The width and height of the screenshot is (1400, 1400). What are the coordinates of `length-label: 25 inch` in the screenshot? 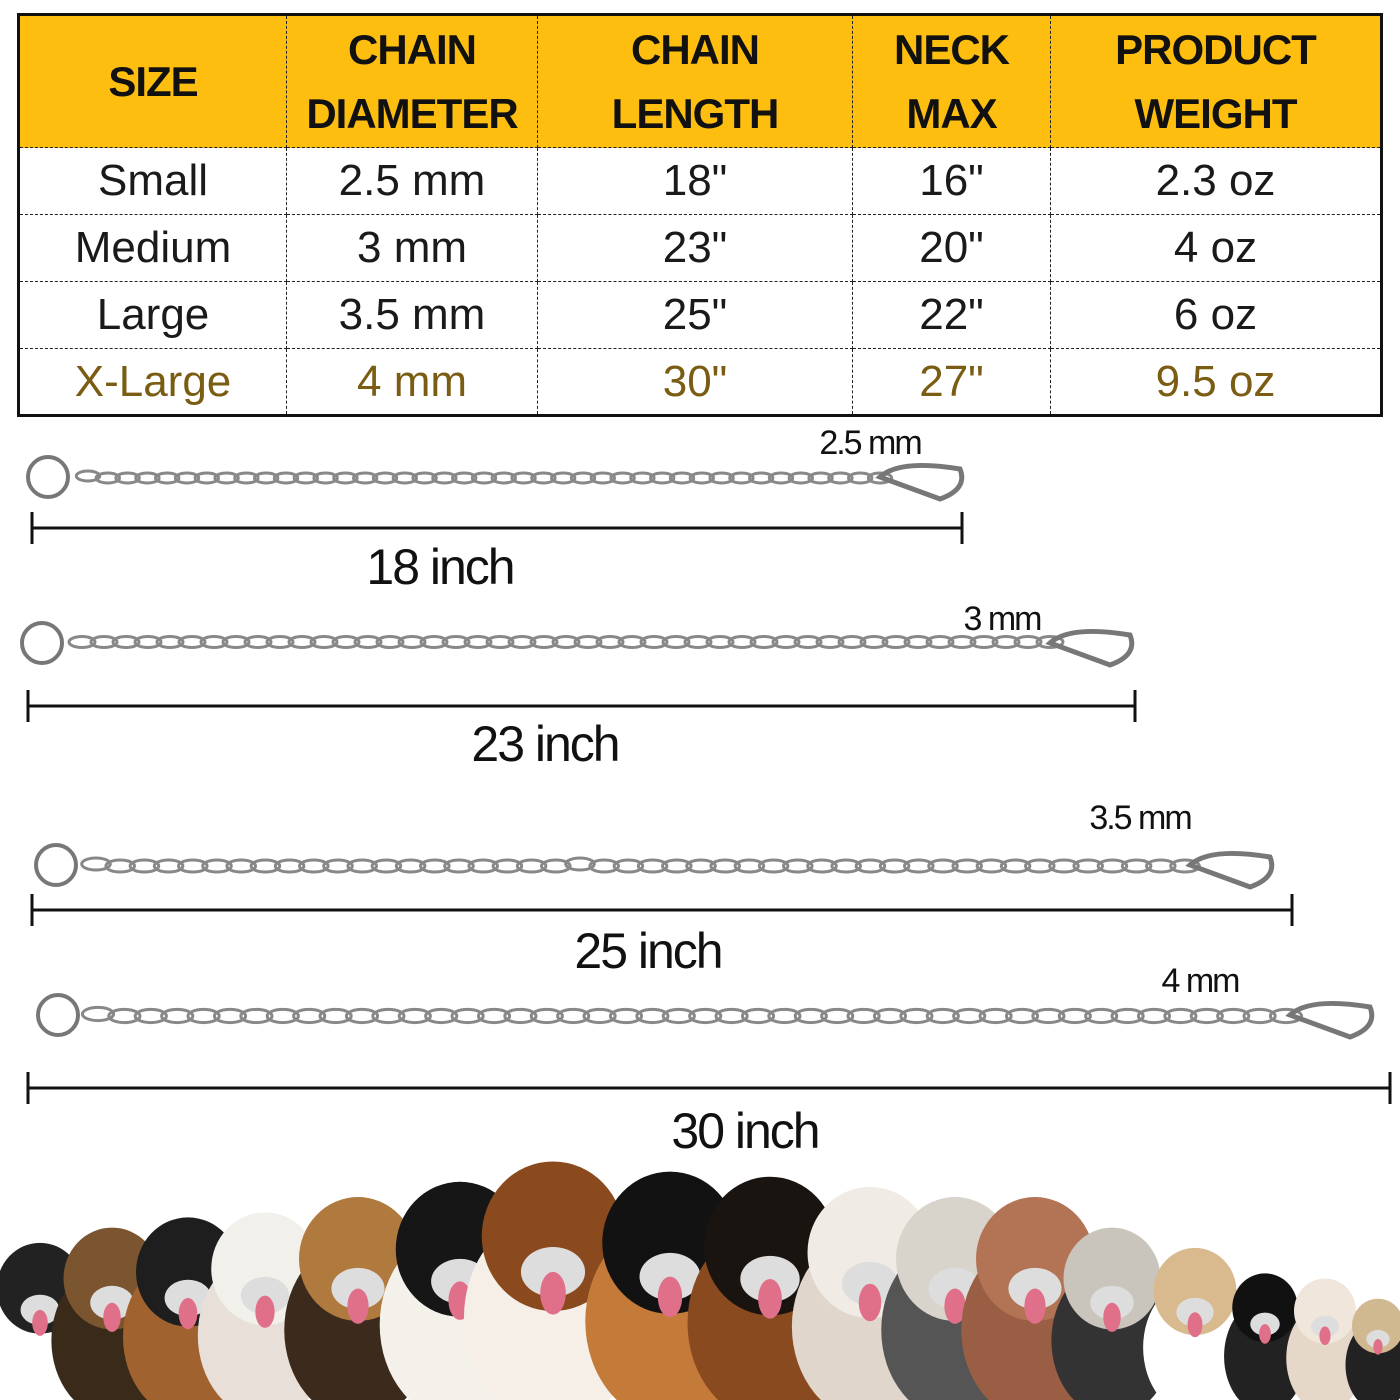 It's located at (648, 951).